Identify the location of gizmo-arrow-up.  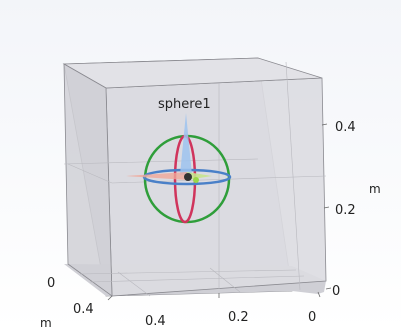
(186, 144).